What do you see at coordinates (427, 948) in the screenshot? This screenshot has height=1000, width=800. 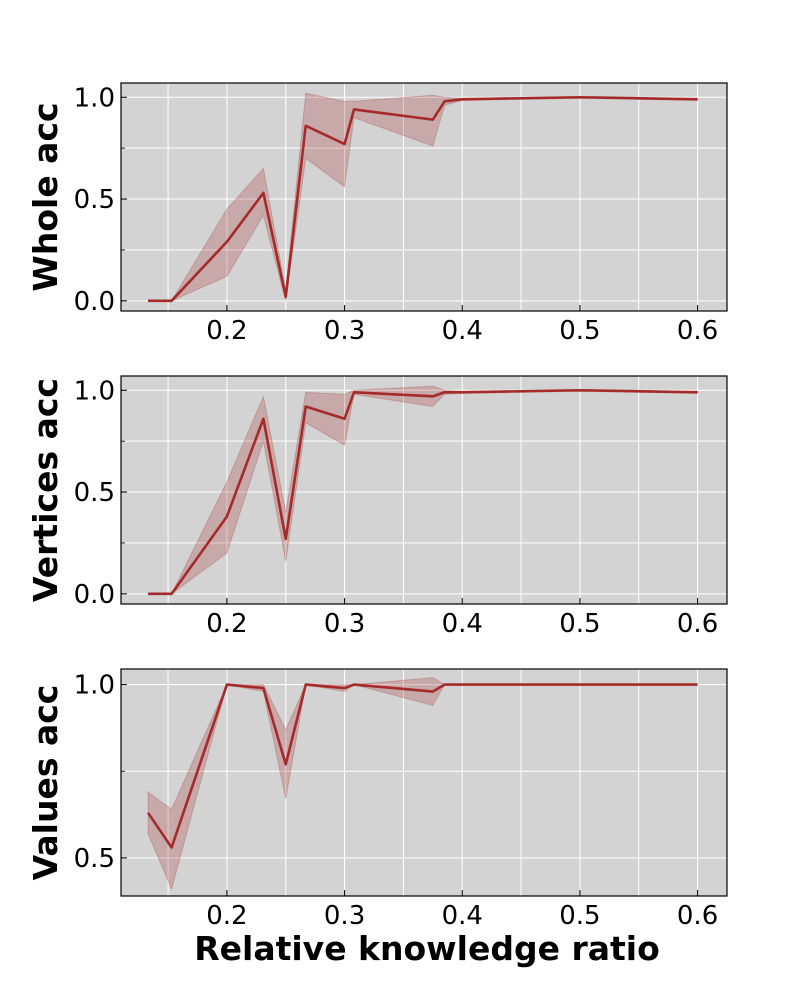 I see `x-axis-label: Relative knowledge ratio` at bounding box center [427, 948].